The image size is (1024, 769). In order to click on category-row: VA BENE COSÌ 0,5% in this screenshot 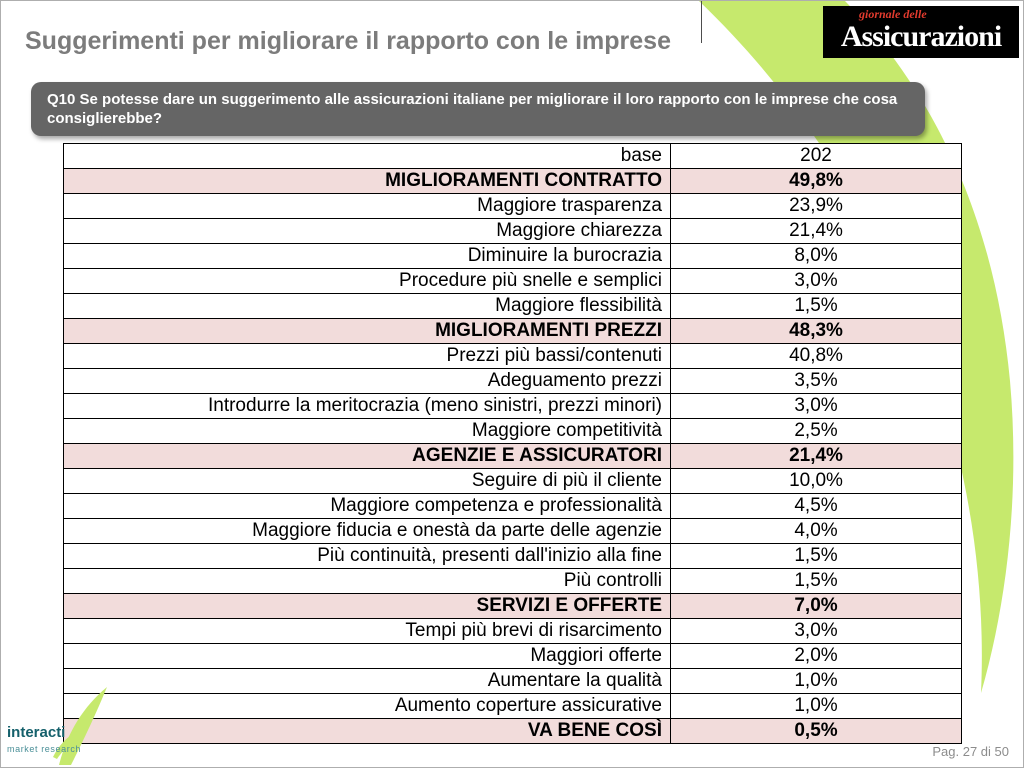, I will do `click(512, 731)`.